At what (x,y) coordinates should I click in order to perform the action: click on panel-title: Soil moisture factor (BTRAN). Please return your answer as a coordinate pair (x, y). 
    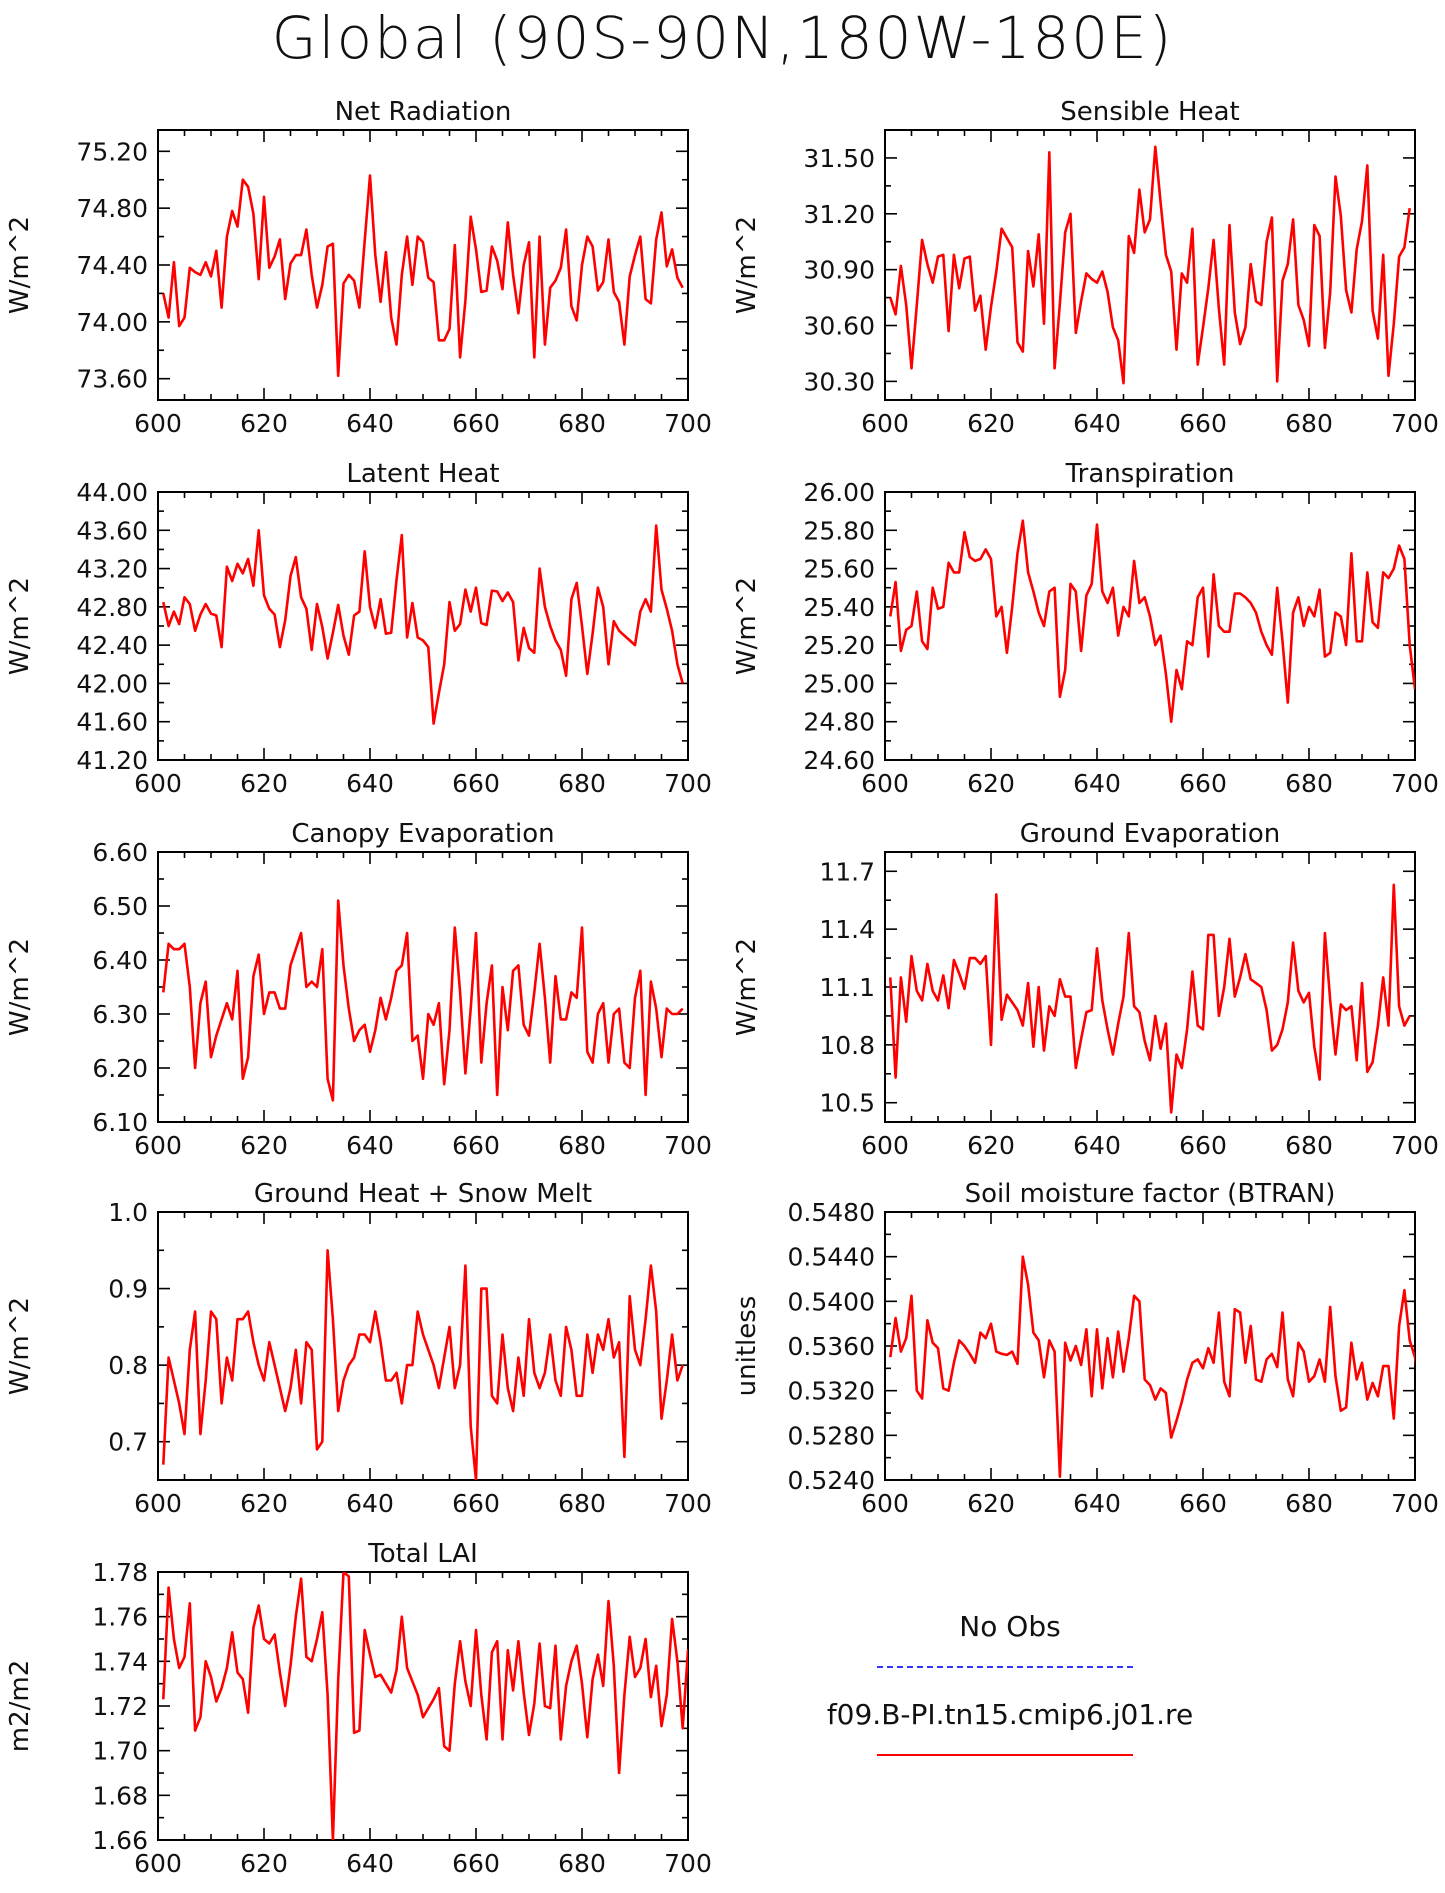
    Looking at the image, I should click on (1150, 1194).